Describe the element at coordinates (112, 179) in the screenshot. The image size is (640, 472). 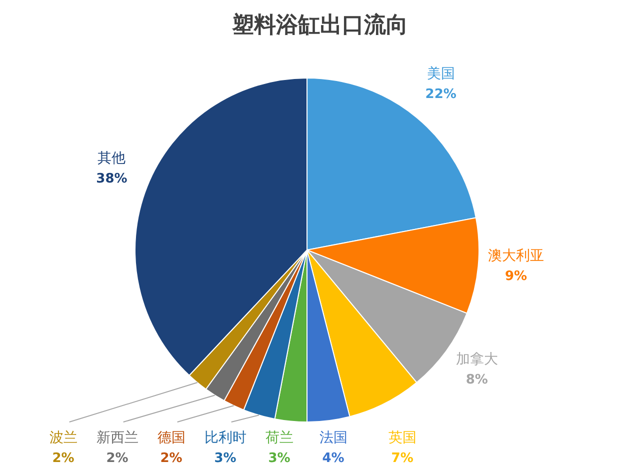
I see `data-label: 38%` at that location.